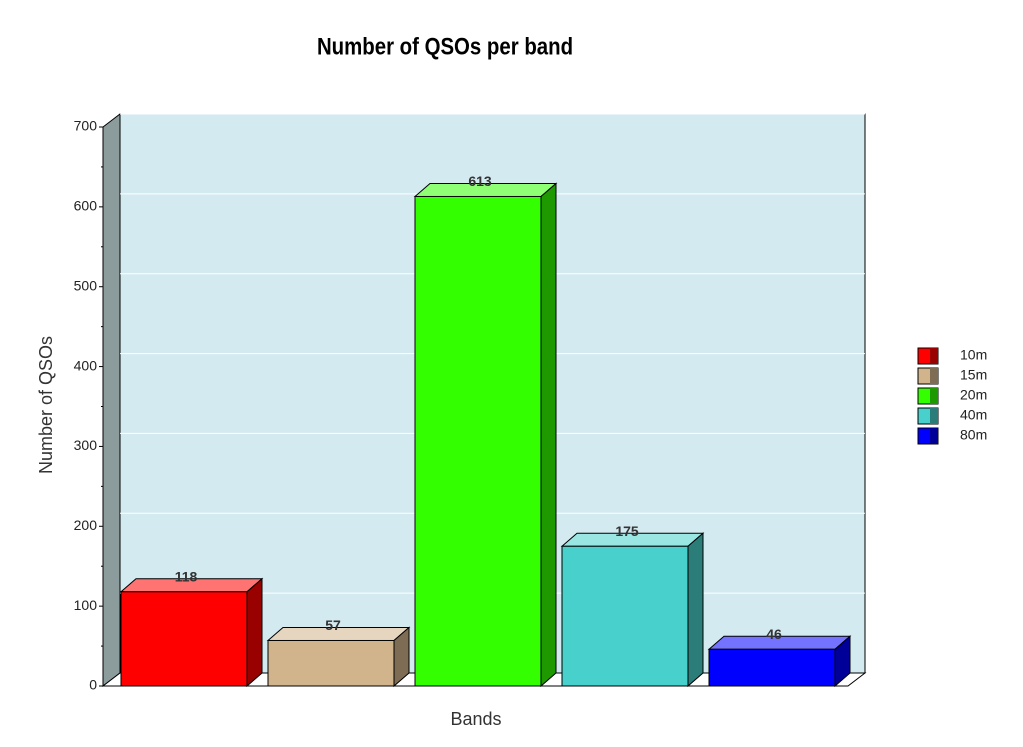  What do you see at coordinates (86, 525) in the screenshot?
I see `y-tick-label: 200` at bounding box center [86, 525].